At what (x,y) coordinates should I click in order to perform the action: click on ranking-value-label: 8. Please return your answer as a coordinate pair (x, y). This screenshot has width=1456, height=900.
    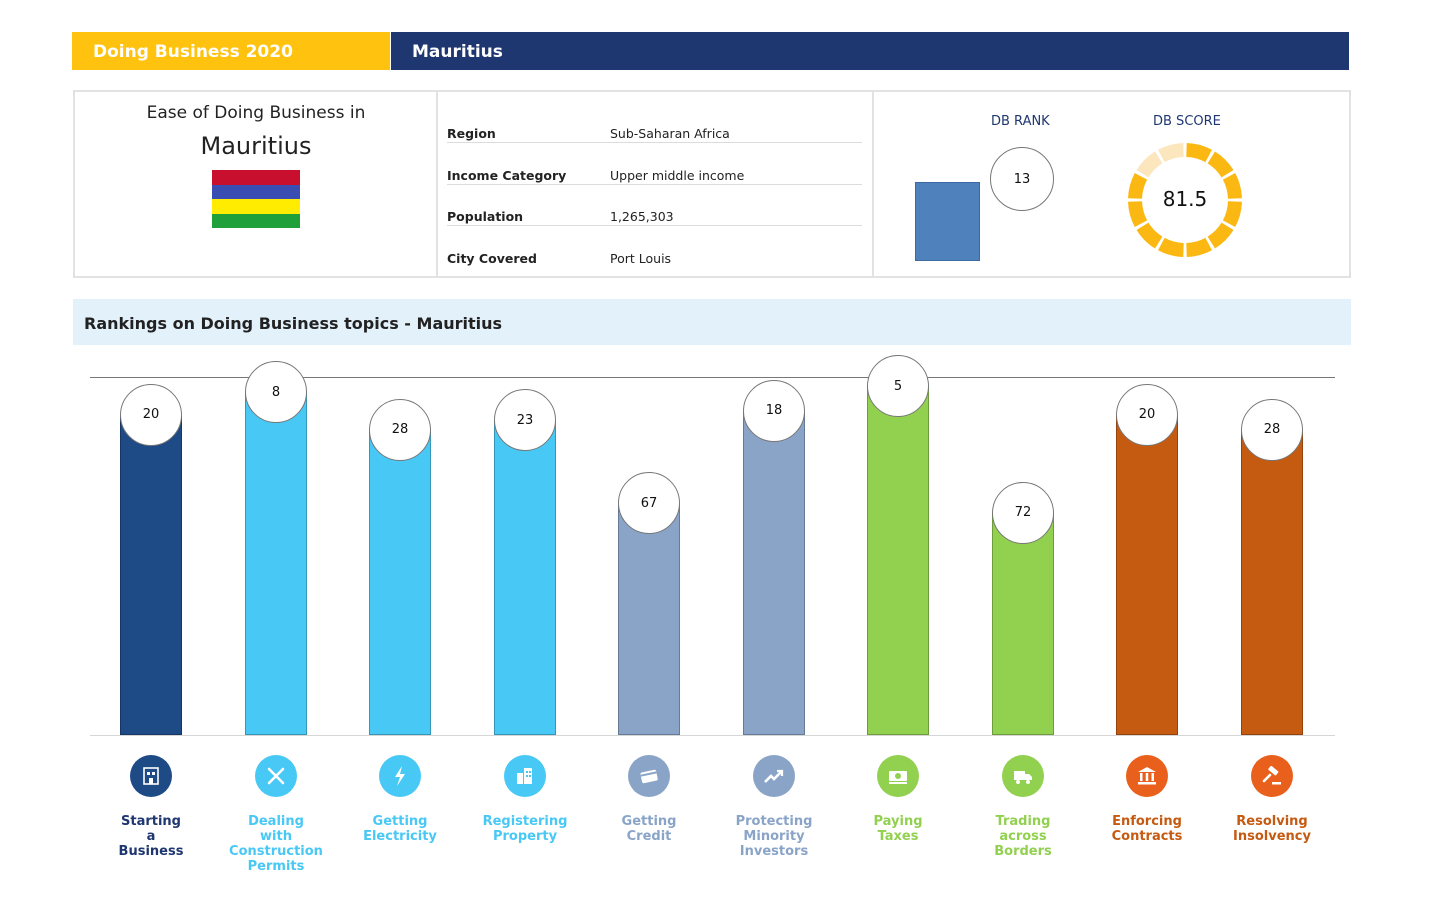
    Looking at the image, I should click on (276, 392).